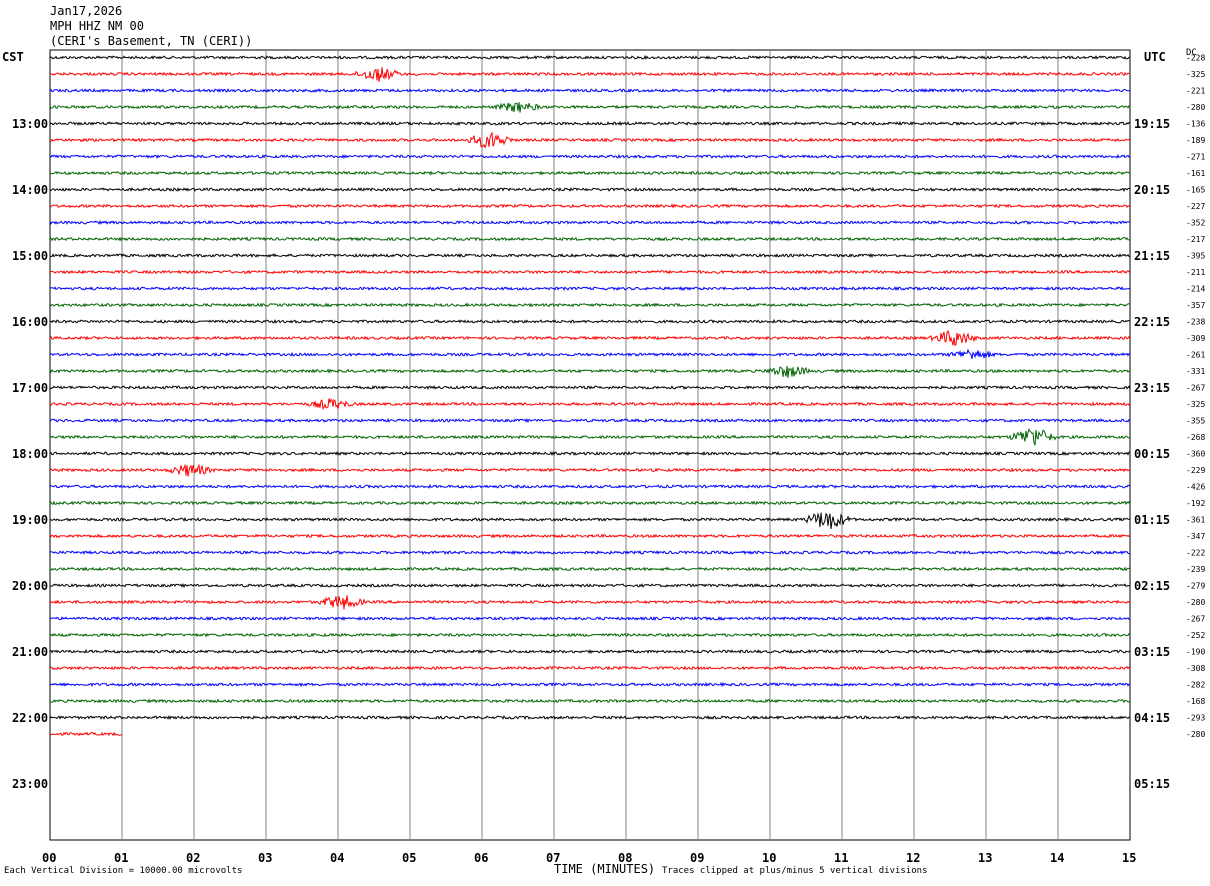 The height and width of the screenshot is (886, 1210). Describe the element at coordinates (697, 858) in the screenshot. I see `x-tick-label: 09` at that location.